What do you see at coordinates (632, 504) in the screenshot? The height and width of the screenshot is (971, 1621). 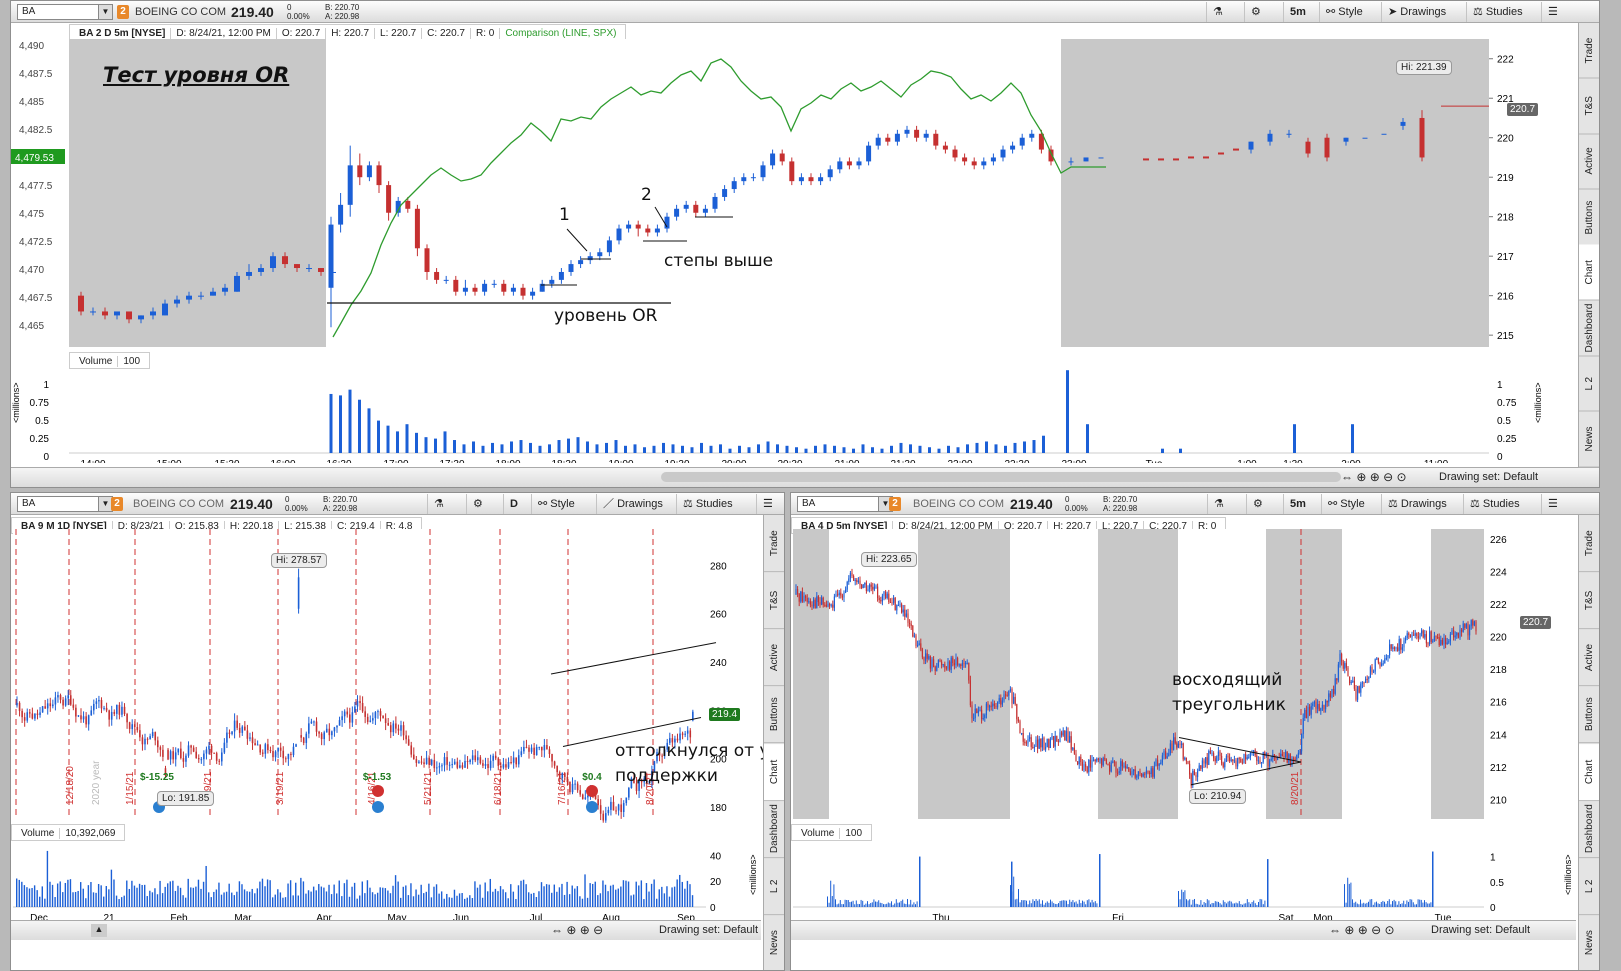 I see `drawings-button: ／ Drawings` at bounding box center [632, 504].